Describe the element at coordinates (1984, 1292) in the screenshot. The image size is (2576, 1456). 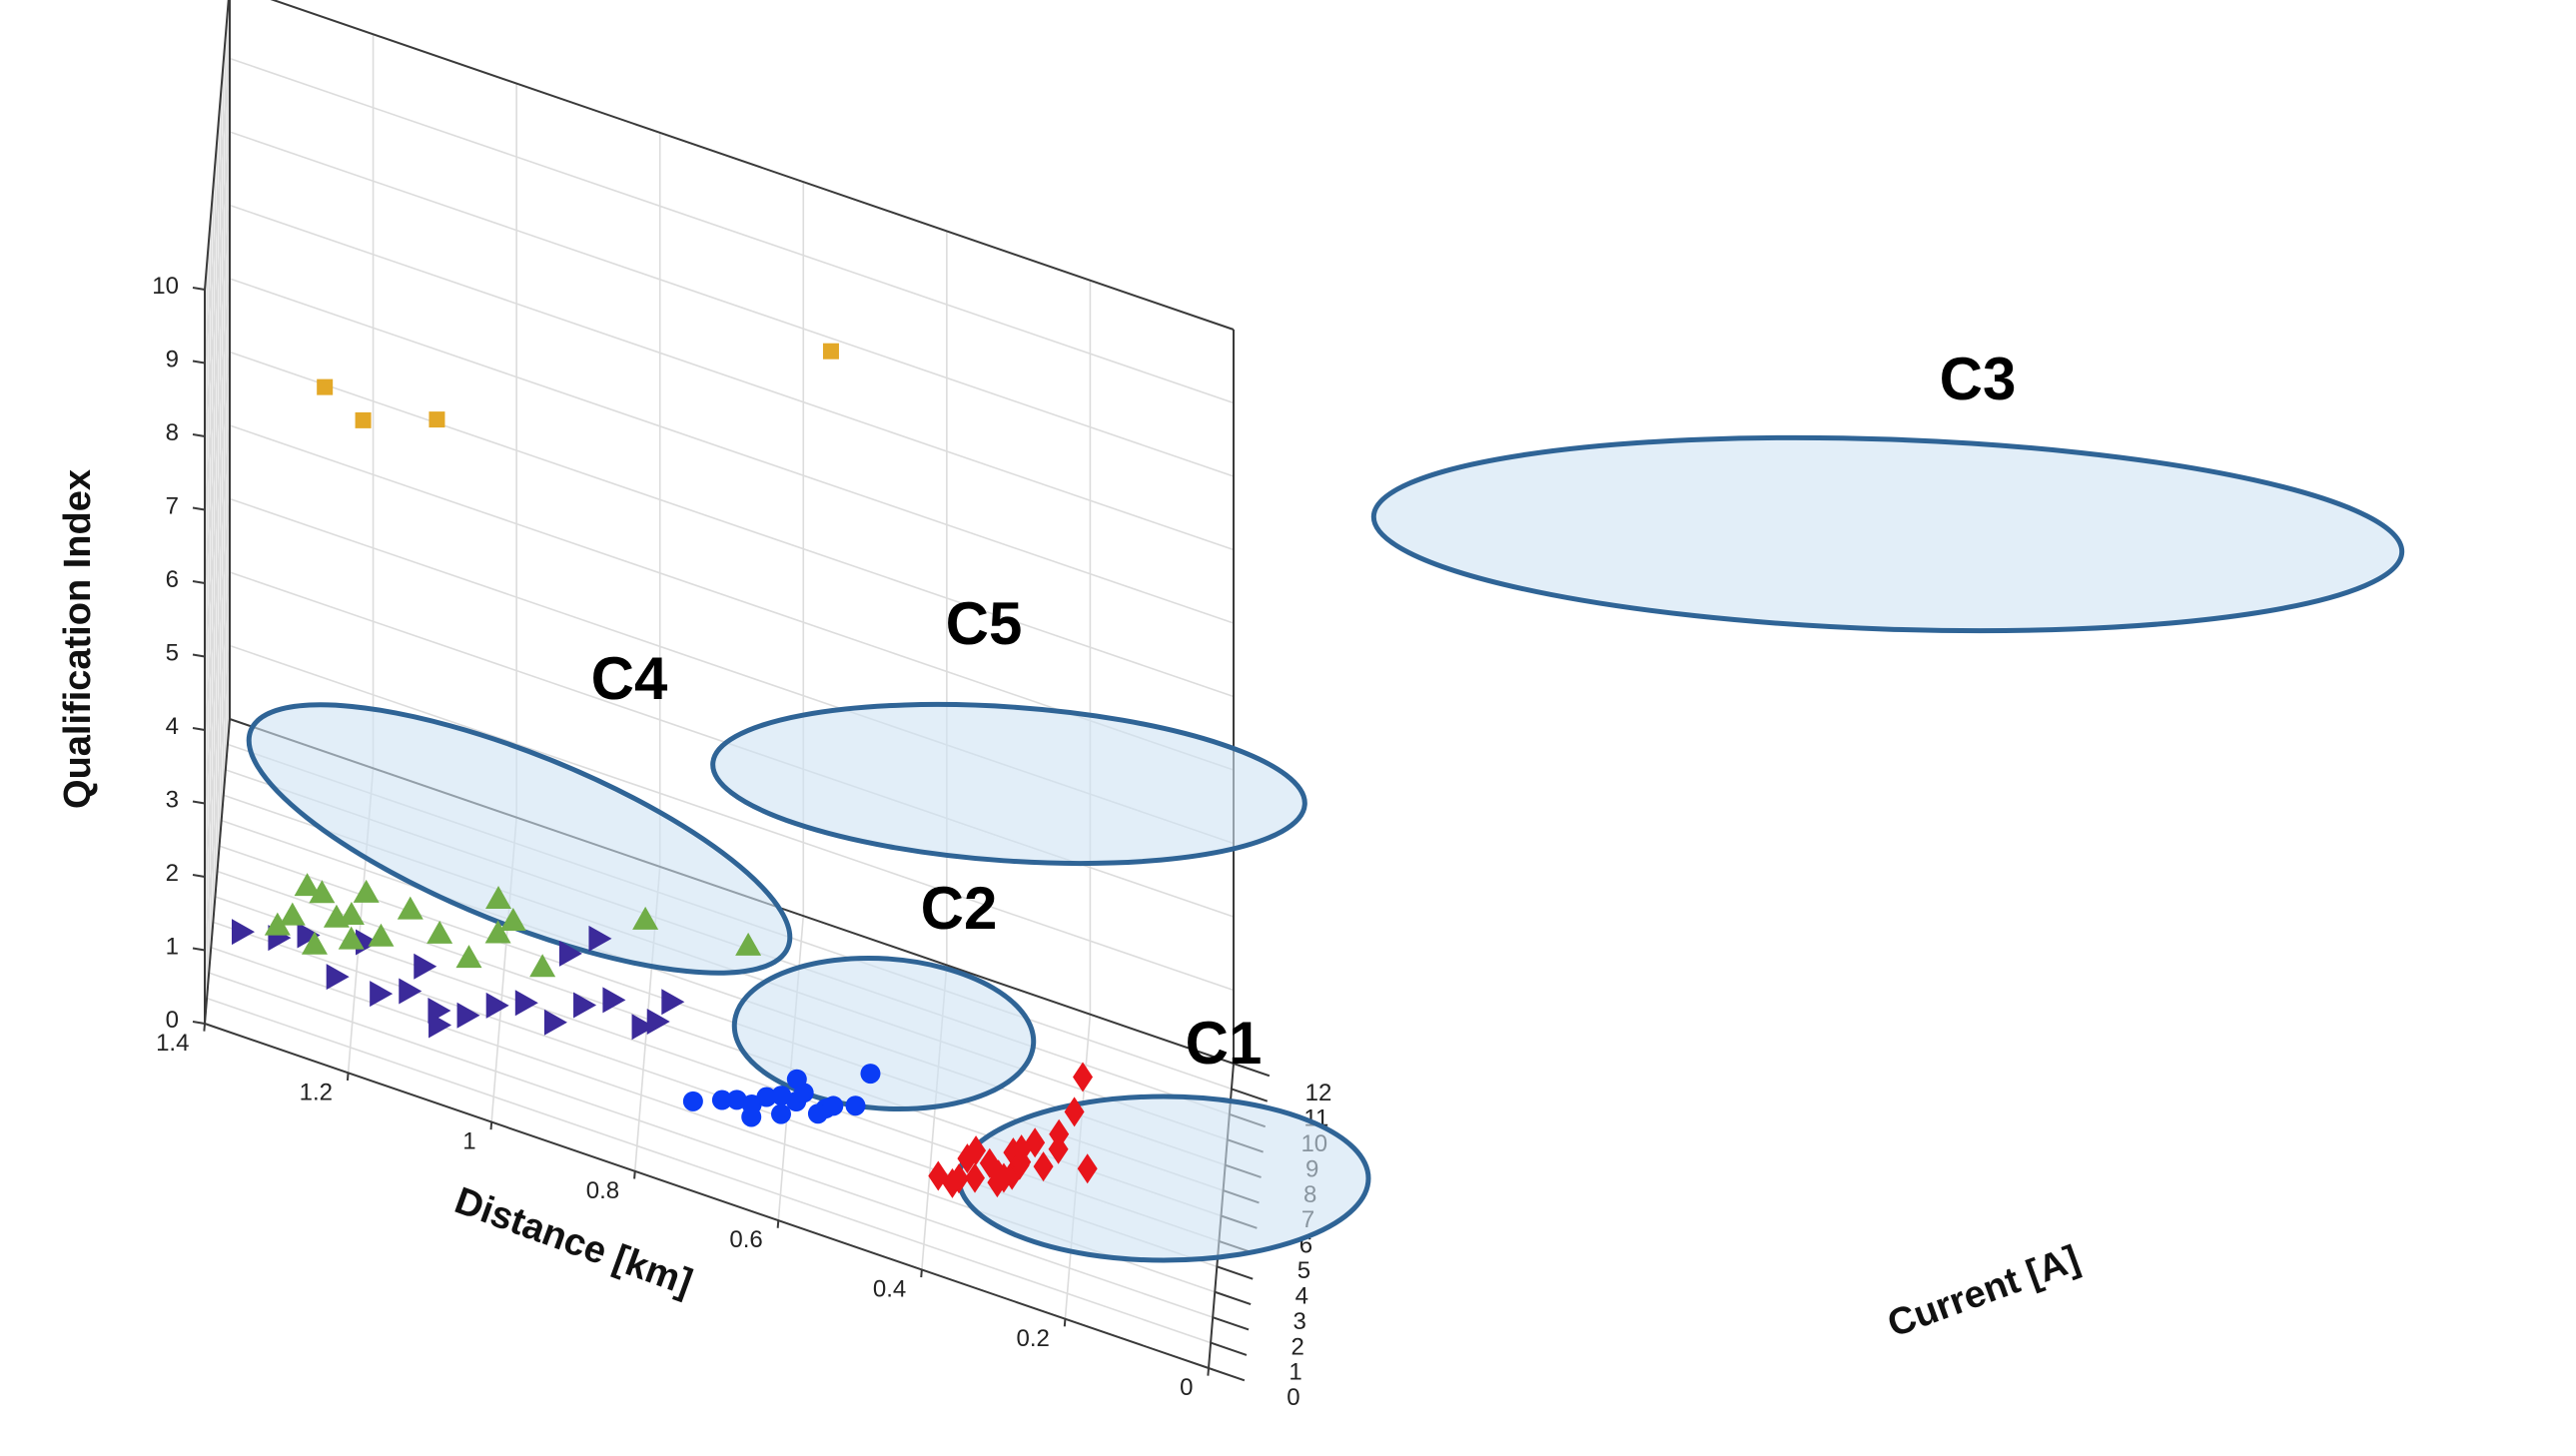
I see `x-axis-title: Current [A]` at that location.